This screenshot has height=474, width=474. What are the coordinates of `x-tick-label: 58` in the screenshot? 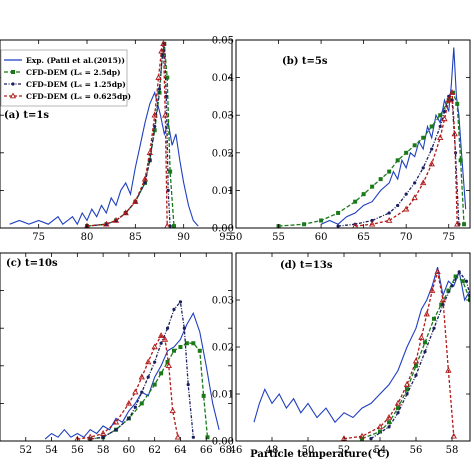 It's located at (452, 450).